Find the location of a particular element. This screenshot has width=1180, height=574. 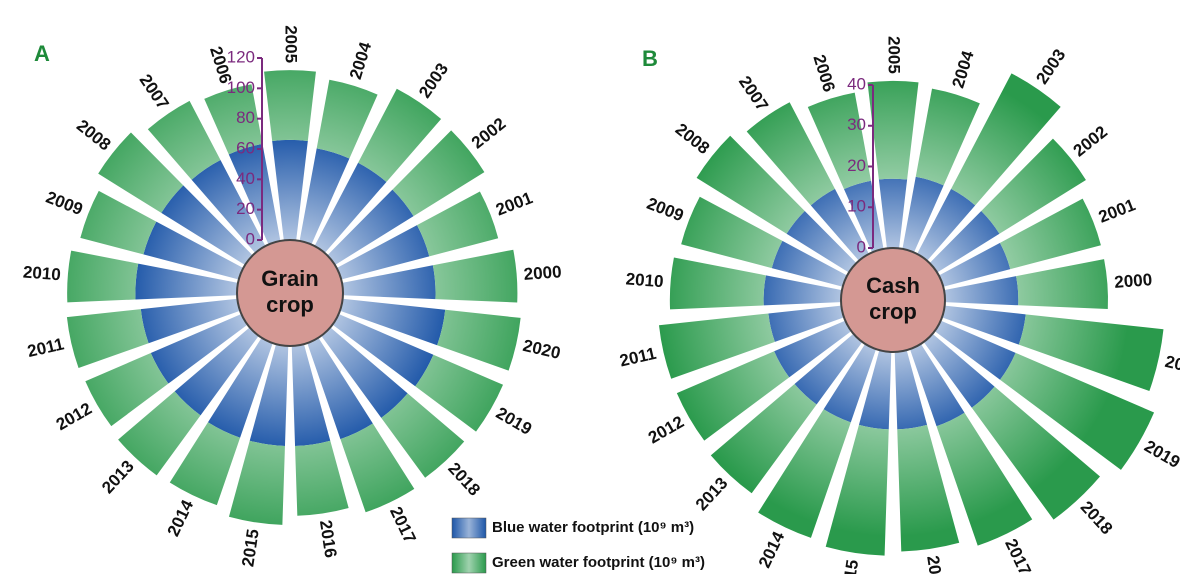

category-label: 2009 is located at coordinates (64, 204).